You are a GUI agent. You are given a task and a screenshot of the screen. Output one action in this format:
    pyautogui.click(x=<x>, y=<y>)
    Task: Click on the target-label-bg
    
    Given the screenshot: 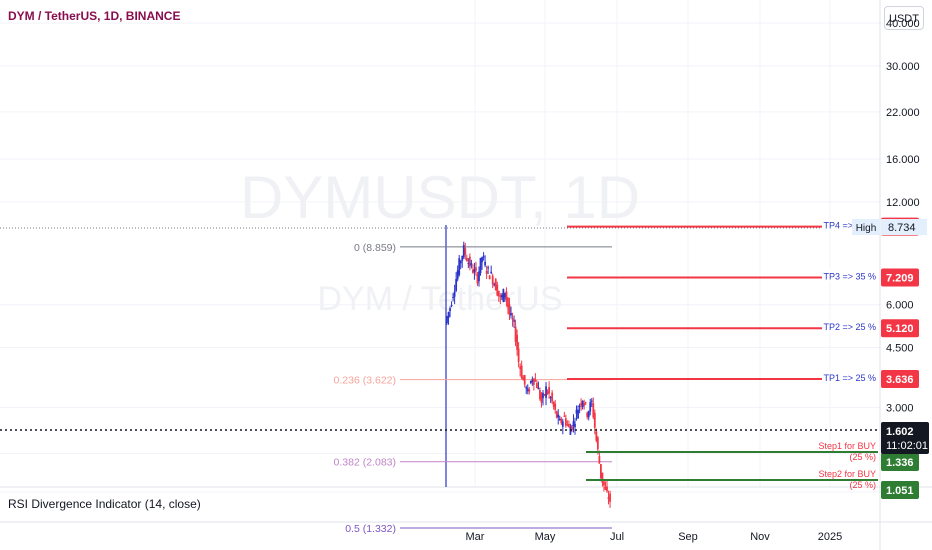 What is the action you would take?
    pyautogui.click(x=850, y=377)
    